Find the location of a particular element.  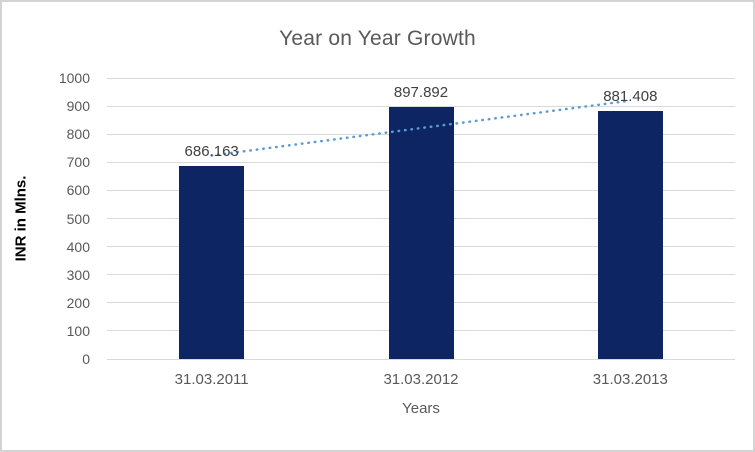

chart-title: Year on Year Growth is located at coordinates (377, 38).